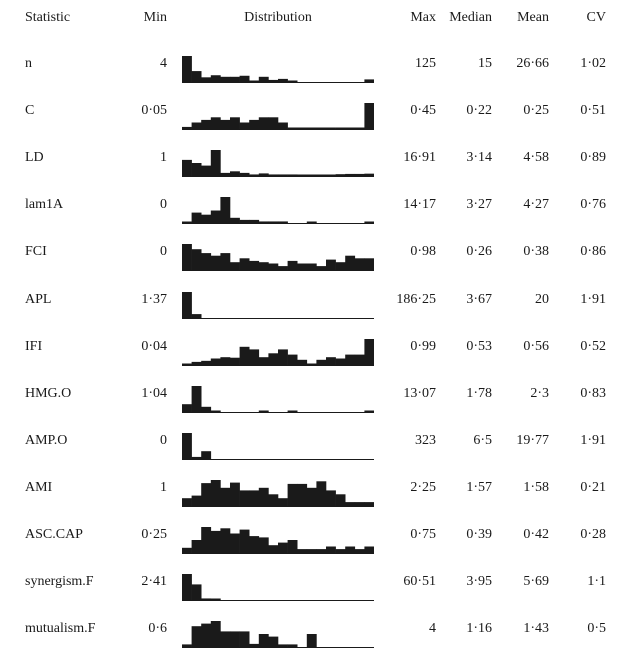 The height and width of the screenshot is (656, 640). Describe the element at coordinates (593, 111) in the screenshot. I see `cv-value: 0·51` at that location.